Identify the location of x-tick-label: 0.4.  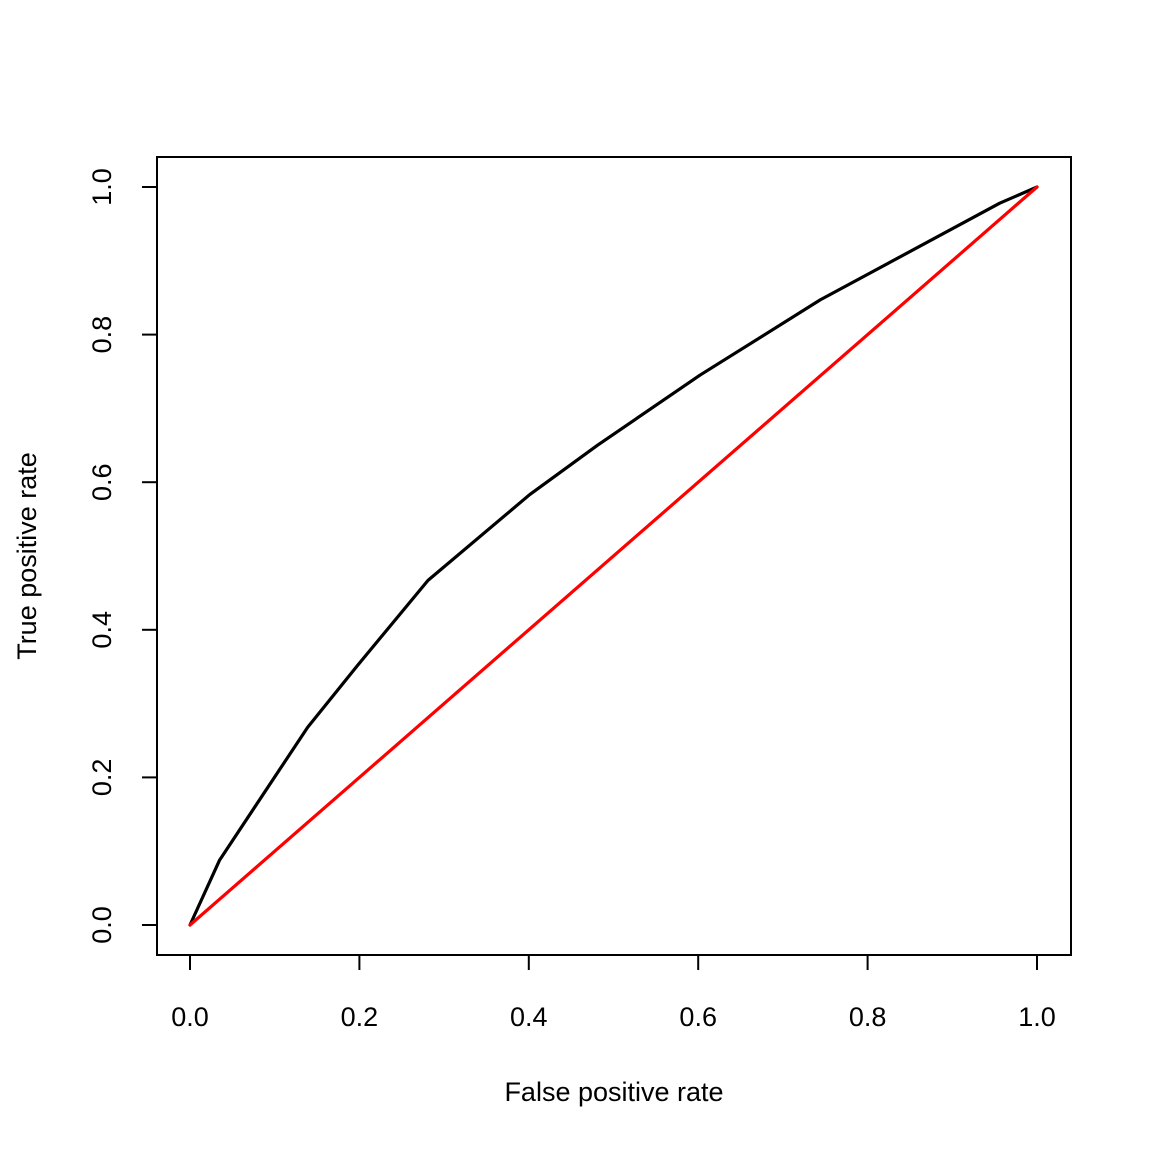
(529, 1017).